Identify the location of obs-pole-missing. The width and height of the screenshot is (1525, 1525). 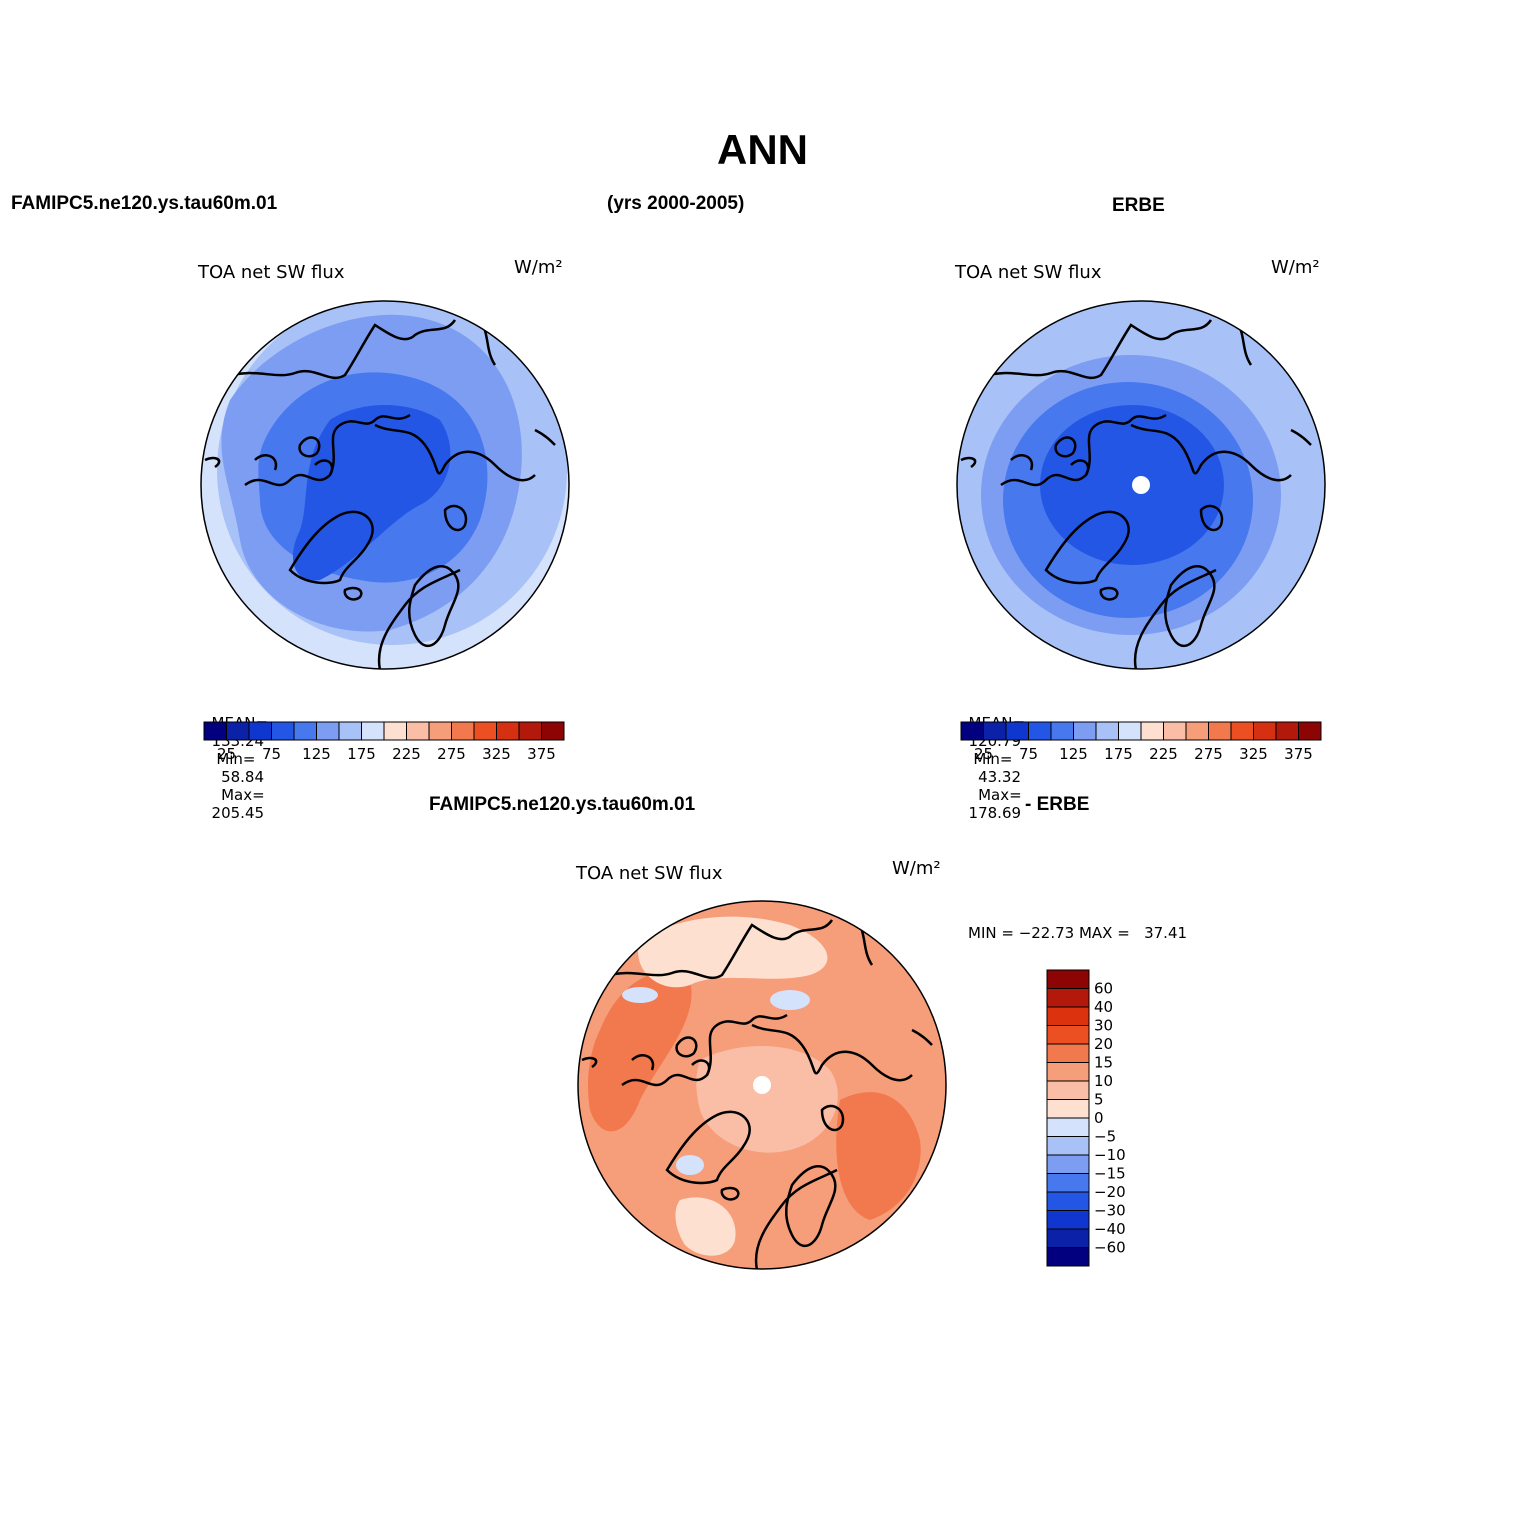
(1141, 485).